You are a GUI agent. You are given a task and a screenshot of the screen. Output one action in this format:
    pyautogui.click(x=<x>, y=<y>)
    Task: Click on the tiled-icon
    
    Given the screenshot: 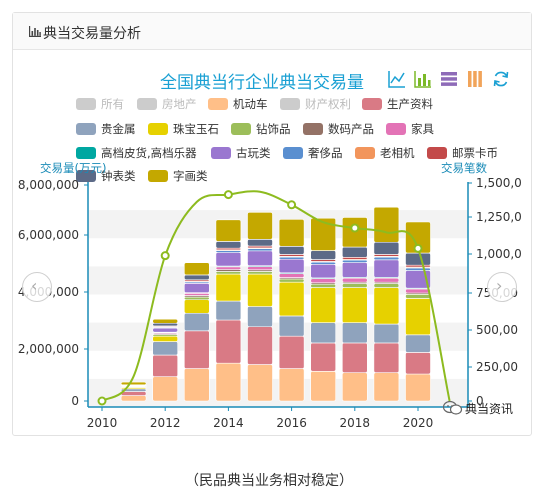 What is the action you would take?
    pyautogui.click(x=475, y=79)
    